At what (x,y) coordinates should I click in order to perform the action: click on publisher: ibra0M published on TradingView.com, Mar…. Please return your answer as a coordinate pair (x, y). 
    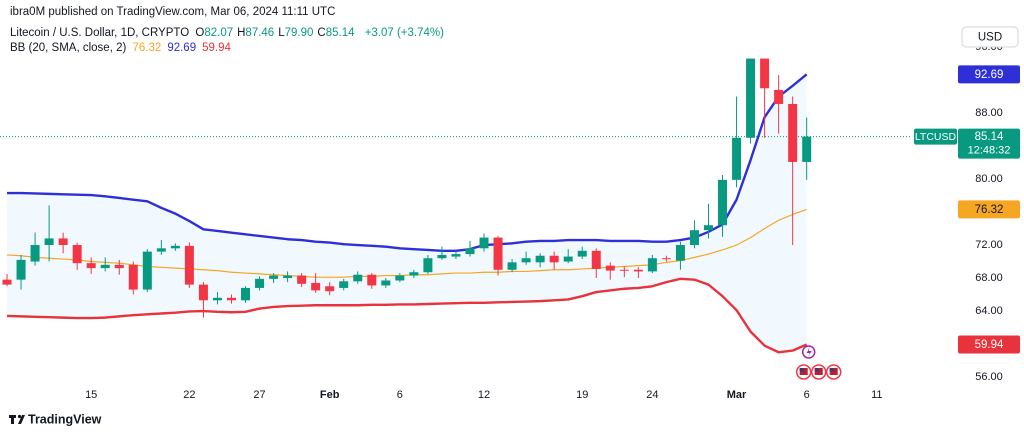
    Looking at the image, I should click on (172, 12).